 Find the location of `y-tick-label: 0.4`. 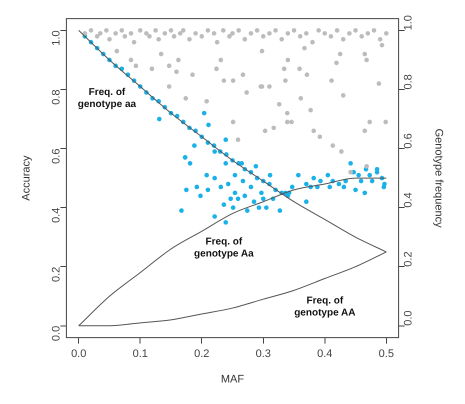

y-tick-label: 0.4 is located at coordinates (56, 215).